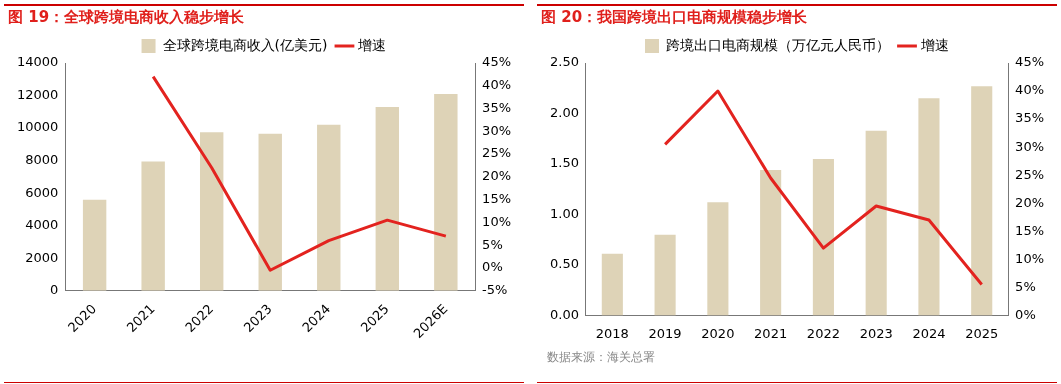 The height and width of the screenshot is (384, 1061). Describe the element at coordinates (564, 264) in the screenshot. I see `y-tick-label: 0.50` at that location.